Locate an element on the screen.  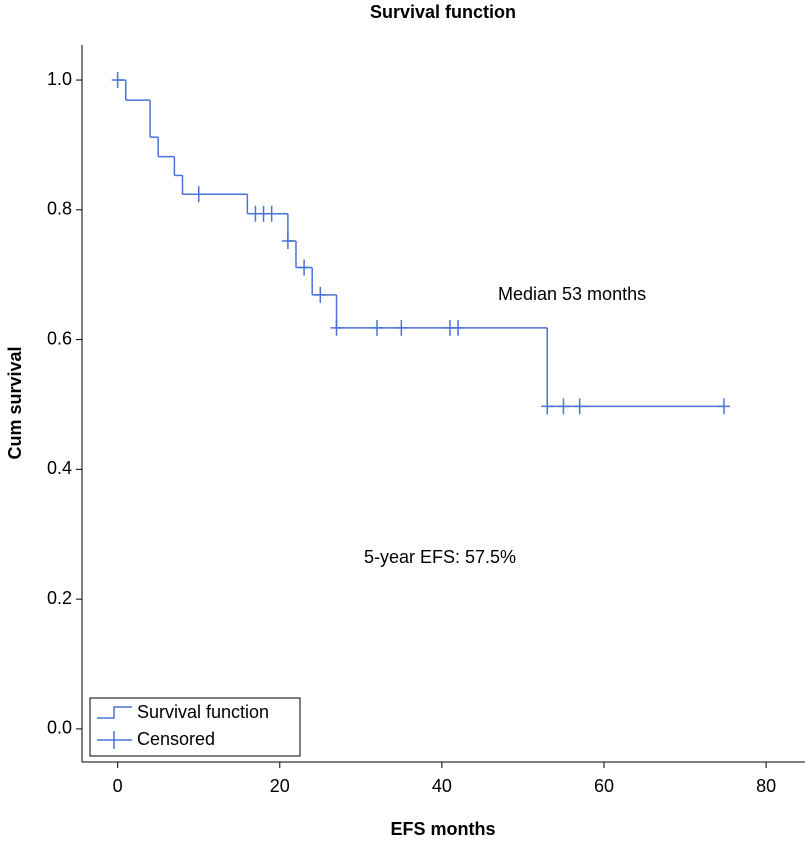
y-axis-label: Cum survival is located at coordinates (15, 402).